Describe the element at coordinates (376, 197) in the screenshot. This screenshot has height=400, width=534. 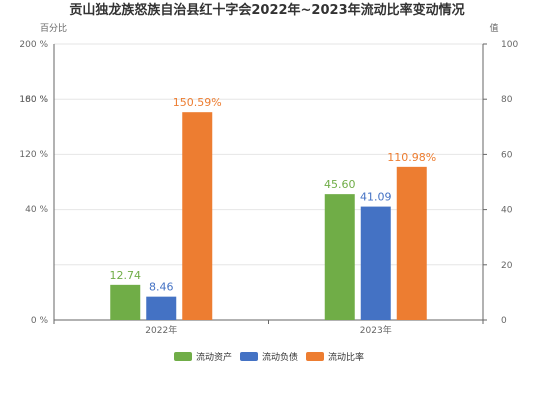
I see `data-label: 41.09` at that location.